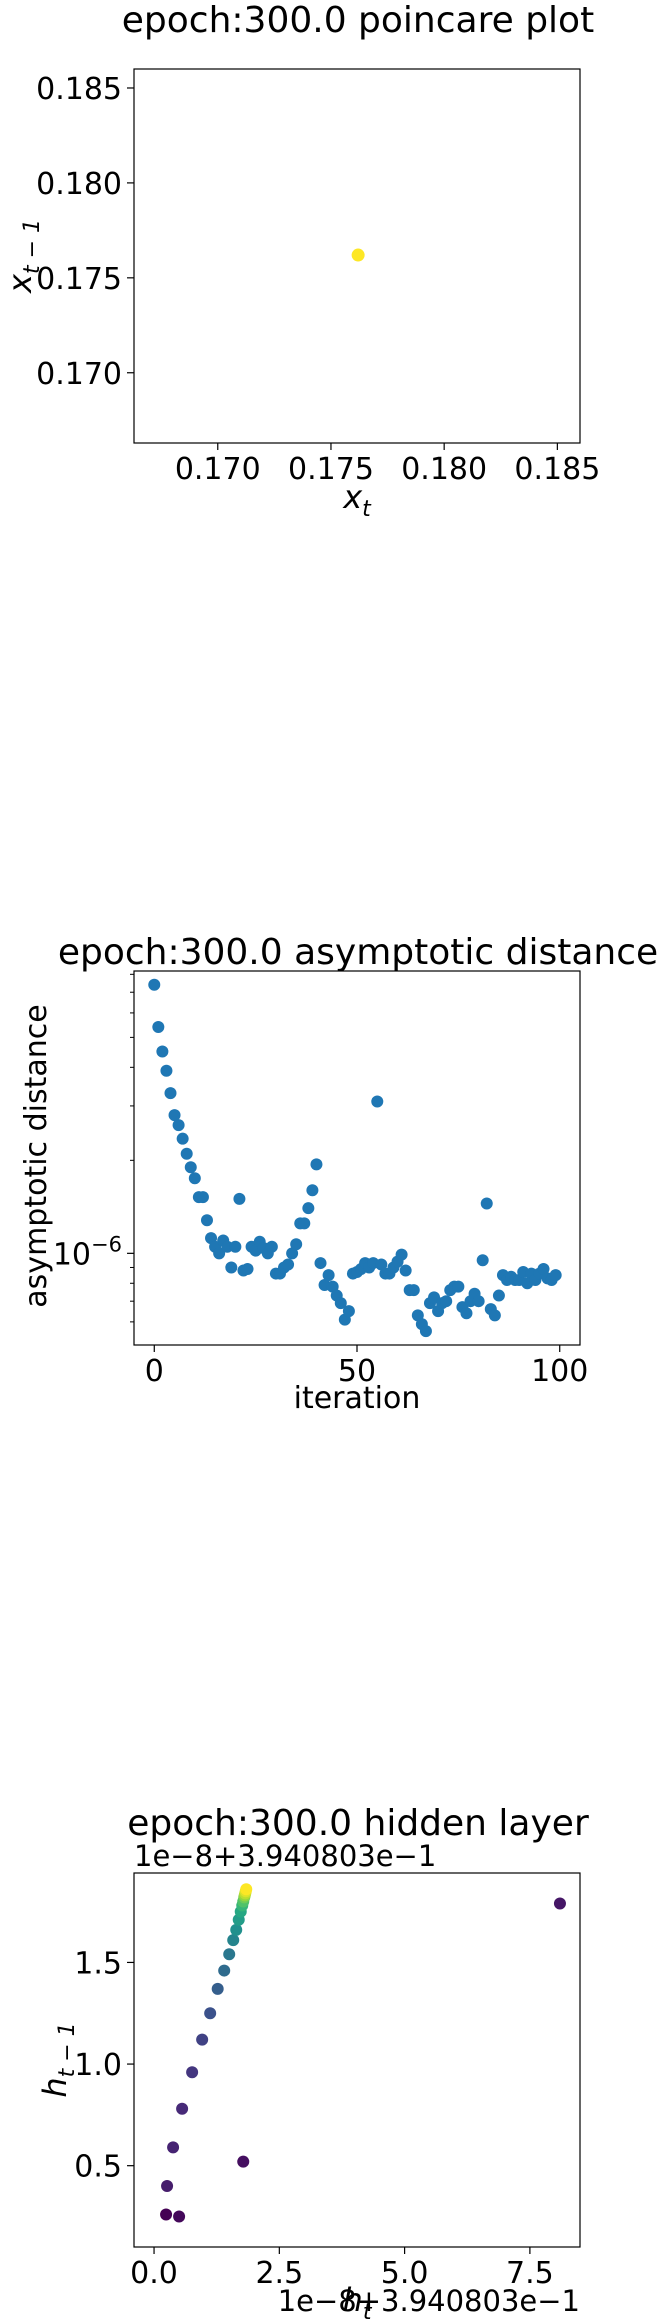 Image resolution: width=663 pixels, height=2323 pixels. I want to click on poincare-y-ticks: 0.170 0.175 0.180 0.185, so click(85, 232).